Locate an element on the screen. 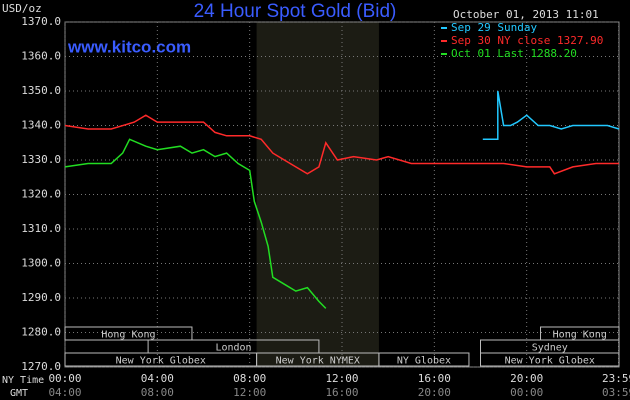 Image resolution: width=630 pixels, height=400 pixels. y-tick-label: 1330.0 is located at coordinates (41, 159).